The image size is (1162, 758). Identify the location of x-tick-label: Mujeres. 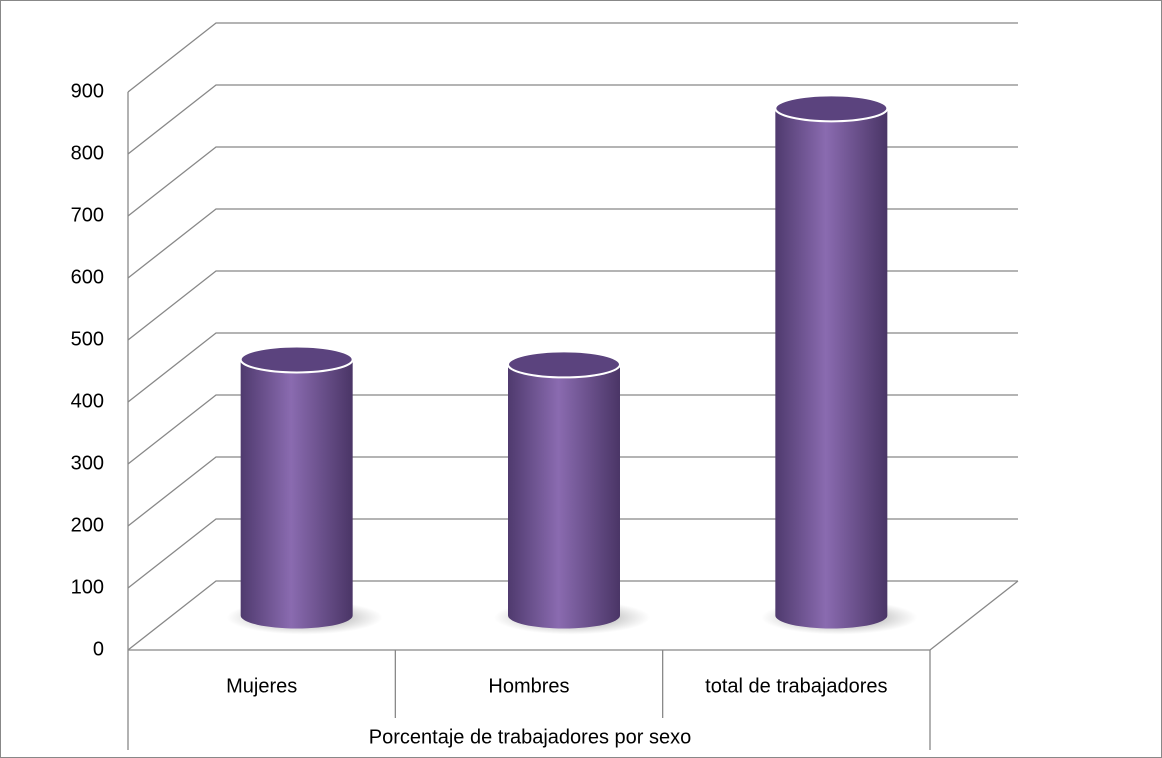
(261, 686).